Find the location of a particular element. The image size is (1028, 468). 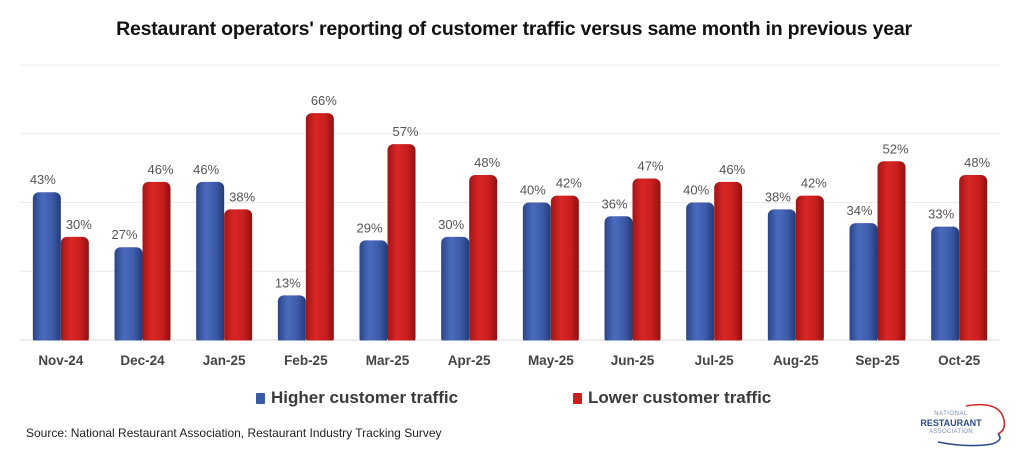

legend-item-higher: Higher customer traffic is located at coordinates (357, 398).